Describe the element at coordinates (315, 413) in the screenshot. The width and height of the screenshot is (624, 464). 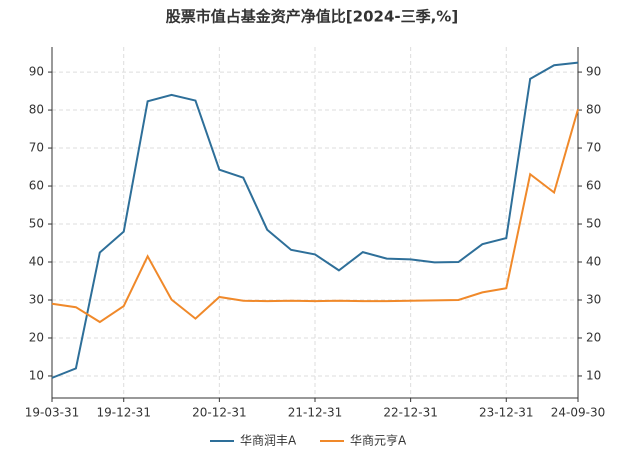
I see `x-tick-label: 21-12-31` at that location.